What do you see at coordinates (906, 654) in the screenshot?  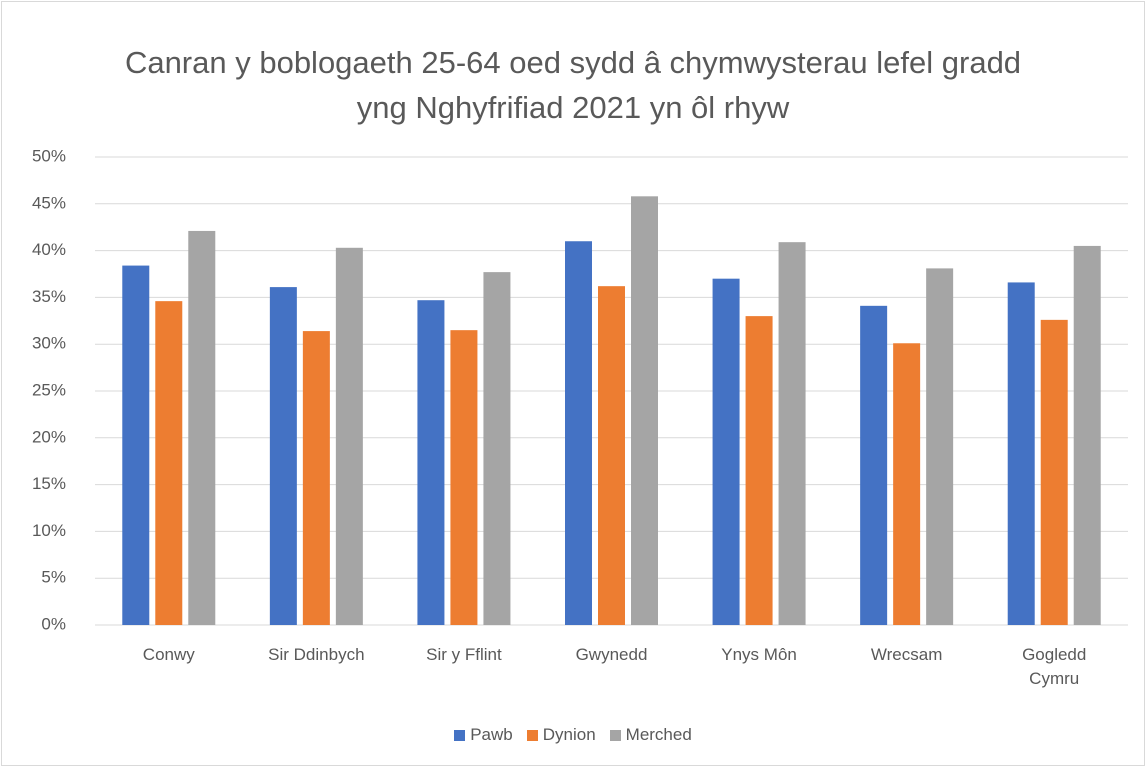 I see `x-tick-label: Wrecsam` at bounding box center [906, 654].